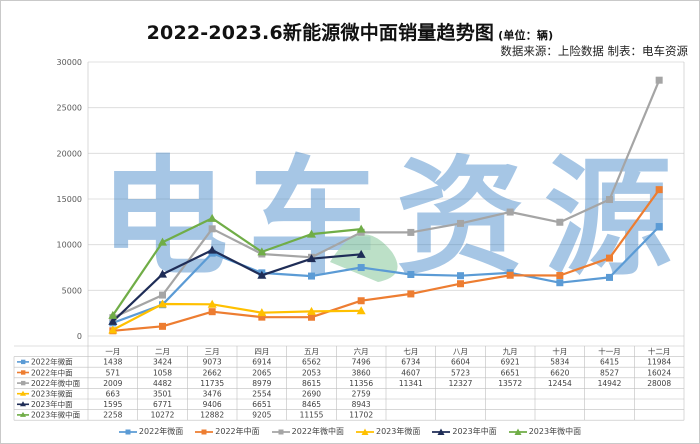 The width and height of the screenshot is (700, 444). I want to click on unit-label: (单位：辆), so click(526, 35).